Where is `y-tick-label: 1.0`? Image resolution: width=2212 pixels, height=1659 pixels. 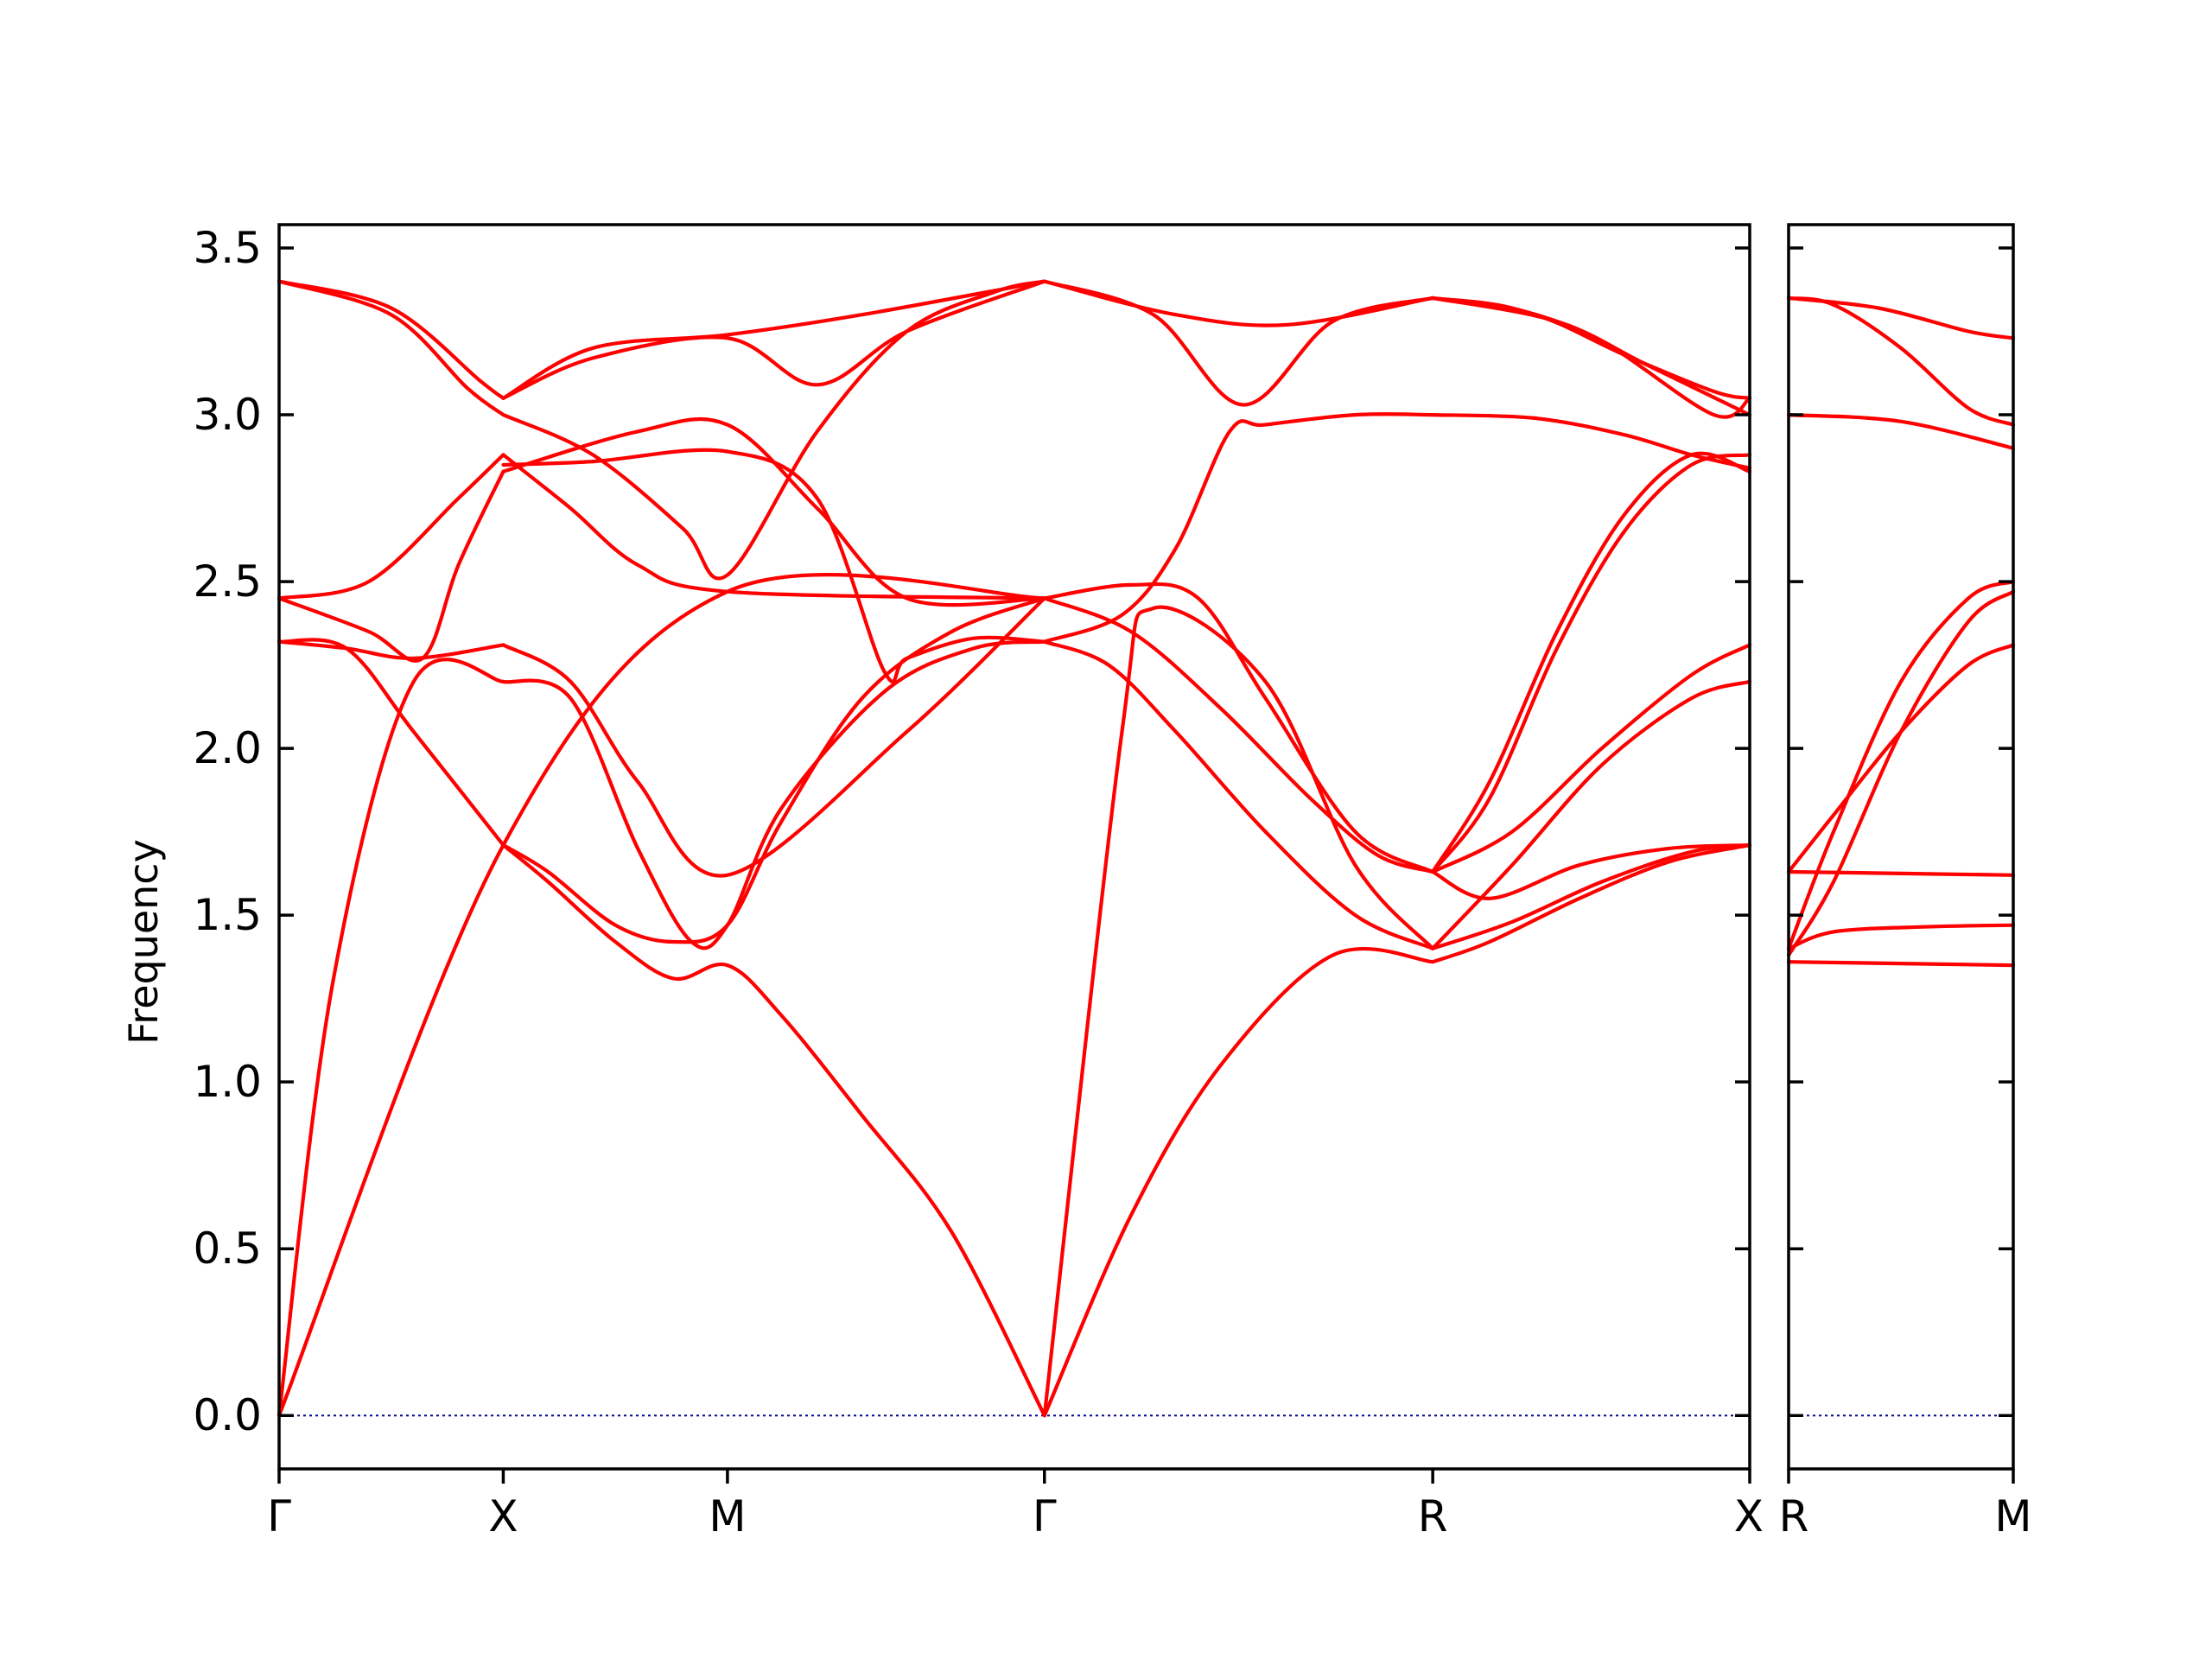
y-tick-label: 1.0 is located at coordinates (227, 1082).